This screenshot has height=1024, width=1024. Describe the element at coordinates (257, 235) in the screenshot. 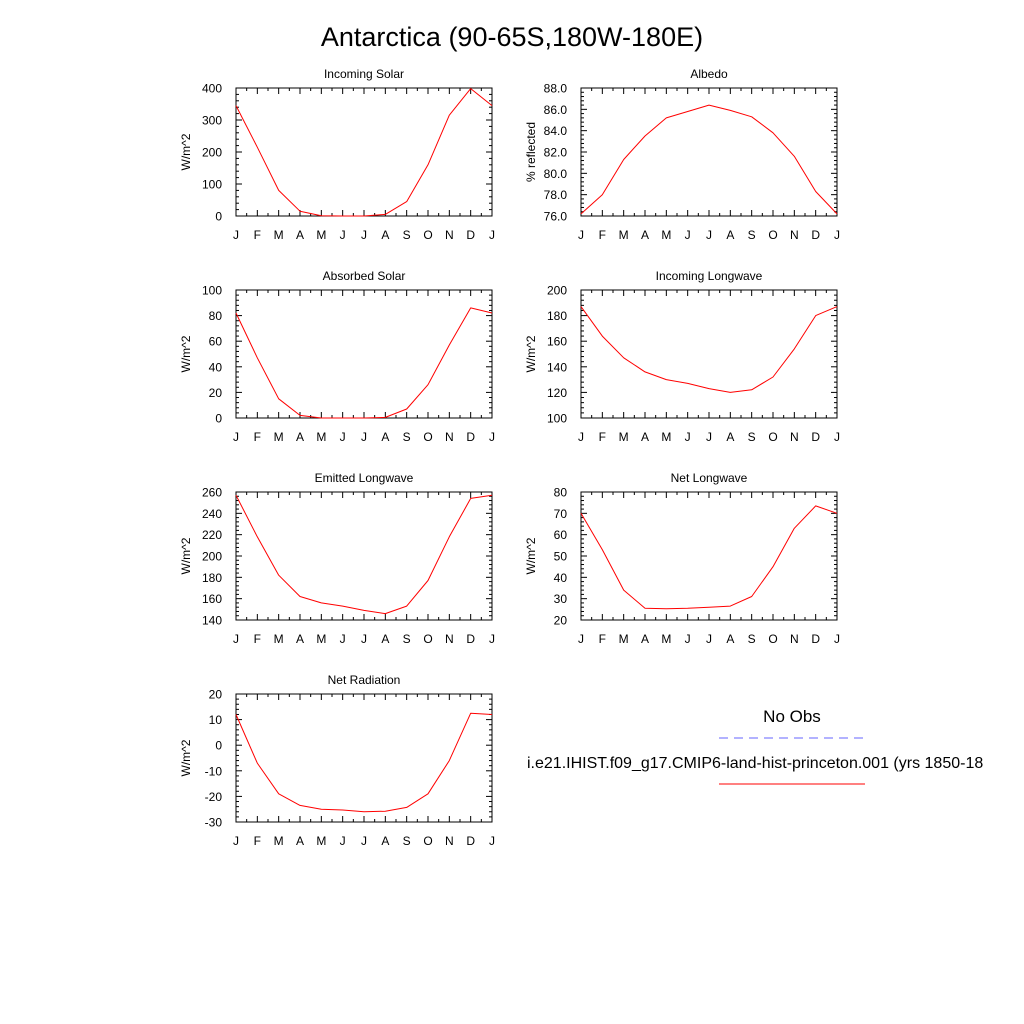

I see `panel-1-xtick-label: F` at that location.